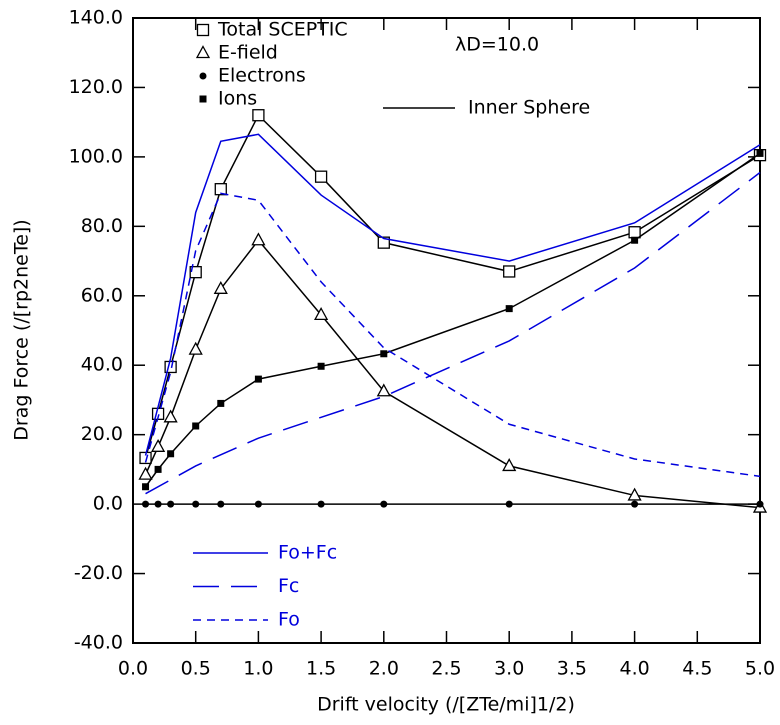 This screenshot has width=780, height=725. Describe the element at coordinates (102, 434) in the screenshot. I see `y-tick-label: 20.0` at that location.